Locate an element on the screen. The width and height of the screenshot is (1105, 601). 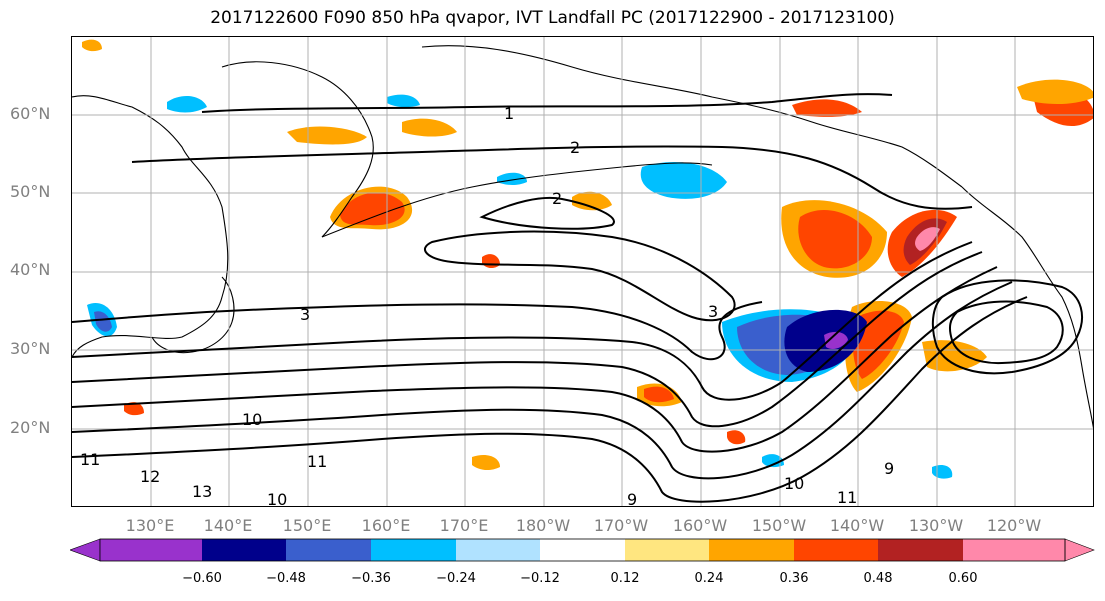
anomaly-orange-south1 is located at coordinates (134, 409).